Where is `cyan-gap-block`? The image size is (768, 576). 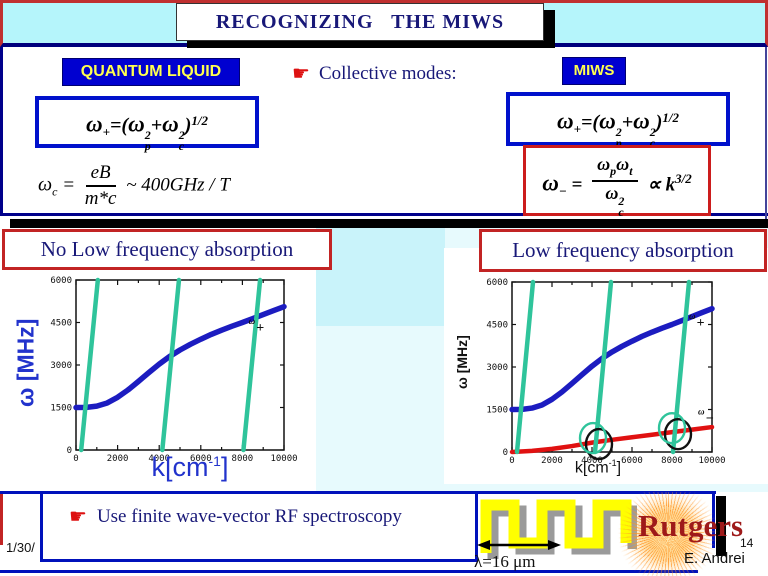
cyan-gap-block is located at coordinates (380, 277).